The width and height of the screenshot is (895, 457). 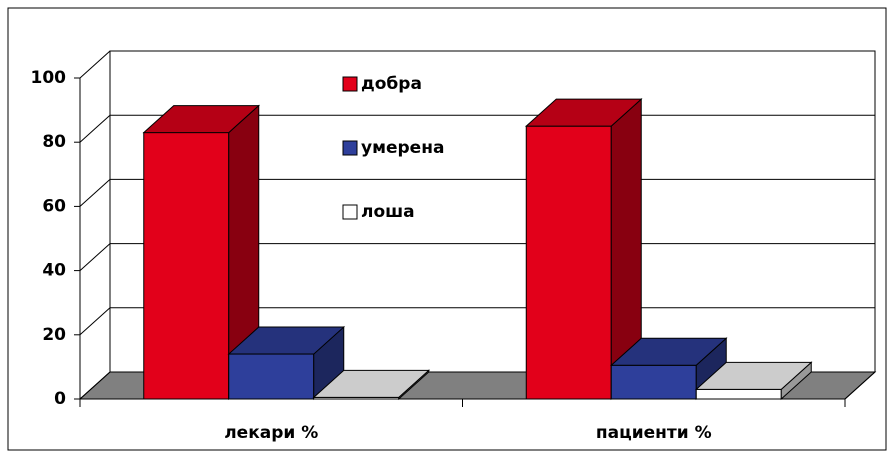 What do you see at coordinates (402, 148) in the screenshot?
I see `legend-label: умерена` at bounding box center [402, 148].